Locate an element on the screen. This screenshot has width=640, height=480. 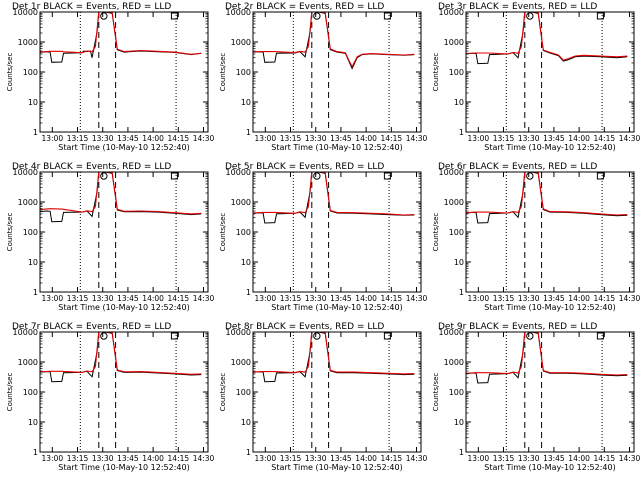
chart-title: Det 6r BLACK = Events, RED = LLD is located at coordinates (517, 167).